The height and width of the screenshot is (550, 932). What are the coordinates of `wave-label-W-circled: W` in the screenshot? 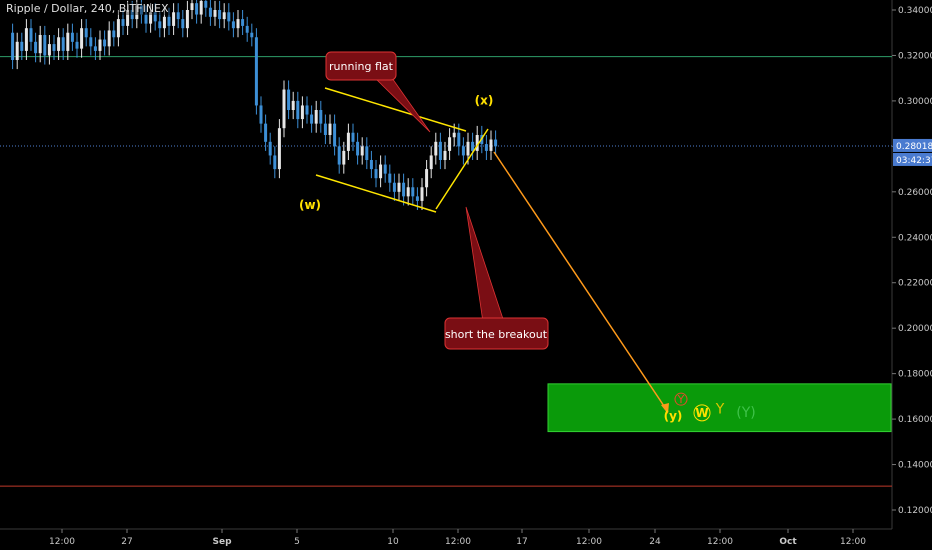 It's located at (701, 413).